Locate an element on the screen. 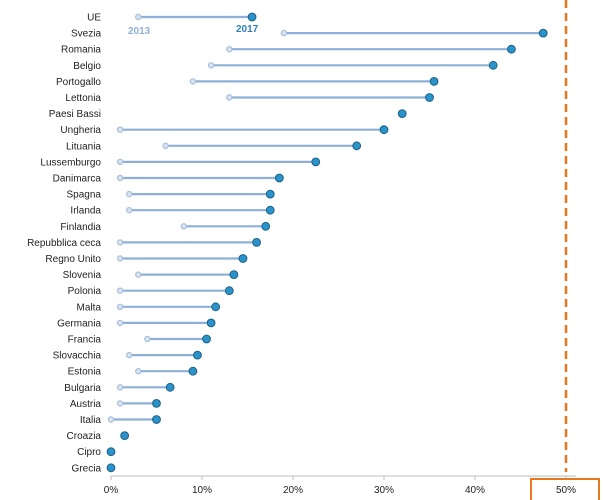 This screenshot has width=604, height=500. category-label: Portogallo is located at coordinates (78, 82).